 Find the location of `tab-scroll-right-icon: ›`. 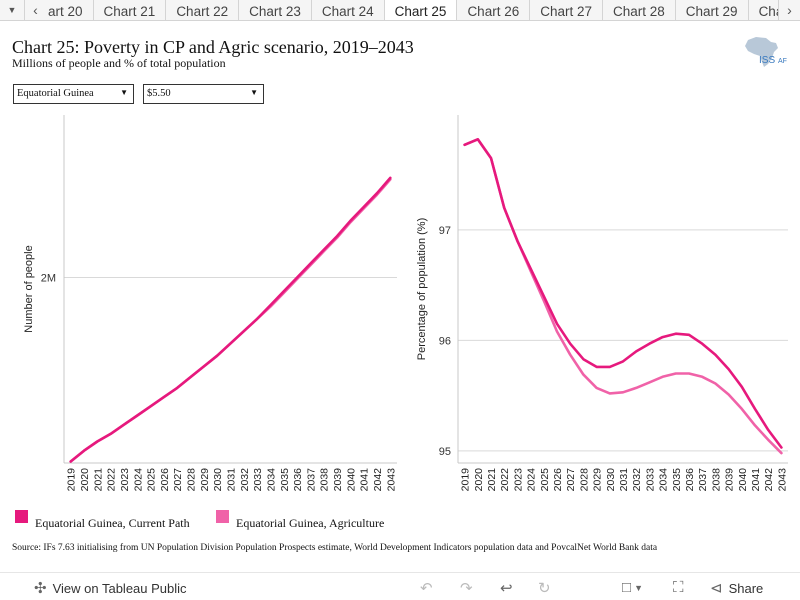

tab-scroll-right-icon: › is located at coordinates (789, 10).